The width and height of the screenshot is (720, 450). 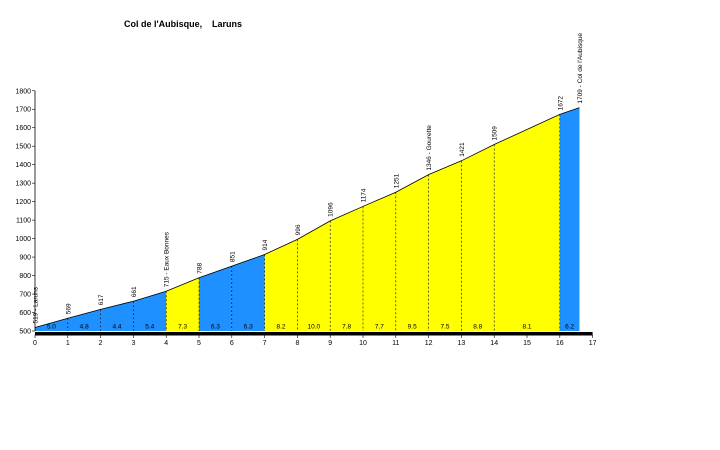 I want to click on gradient-label: 9.5, so click(x=412, y=327).